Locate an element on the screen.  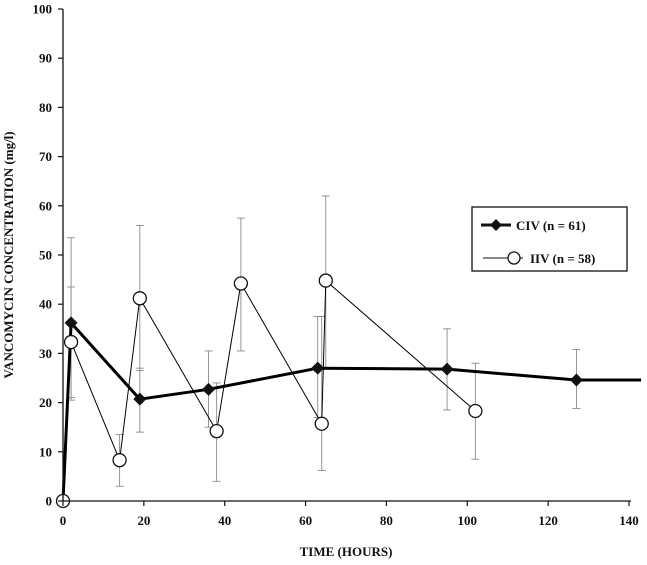
legend-label: IIV (n = 58) is located at coordinates (562, 258).